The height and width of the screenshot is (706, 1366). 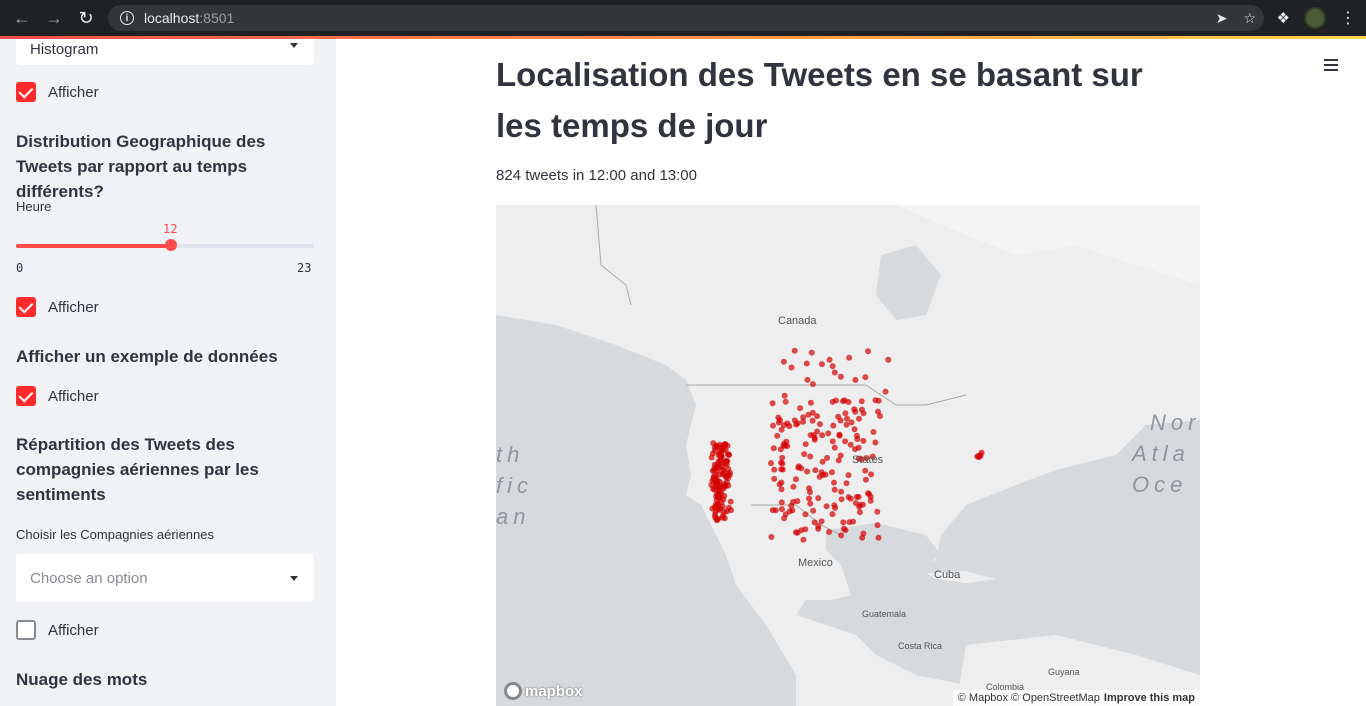 I want to click on afficher-checkbox-2: Afficher, so click(x=57, y=307).